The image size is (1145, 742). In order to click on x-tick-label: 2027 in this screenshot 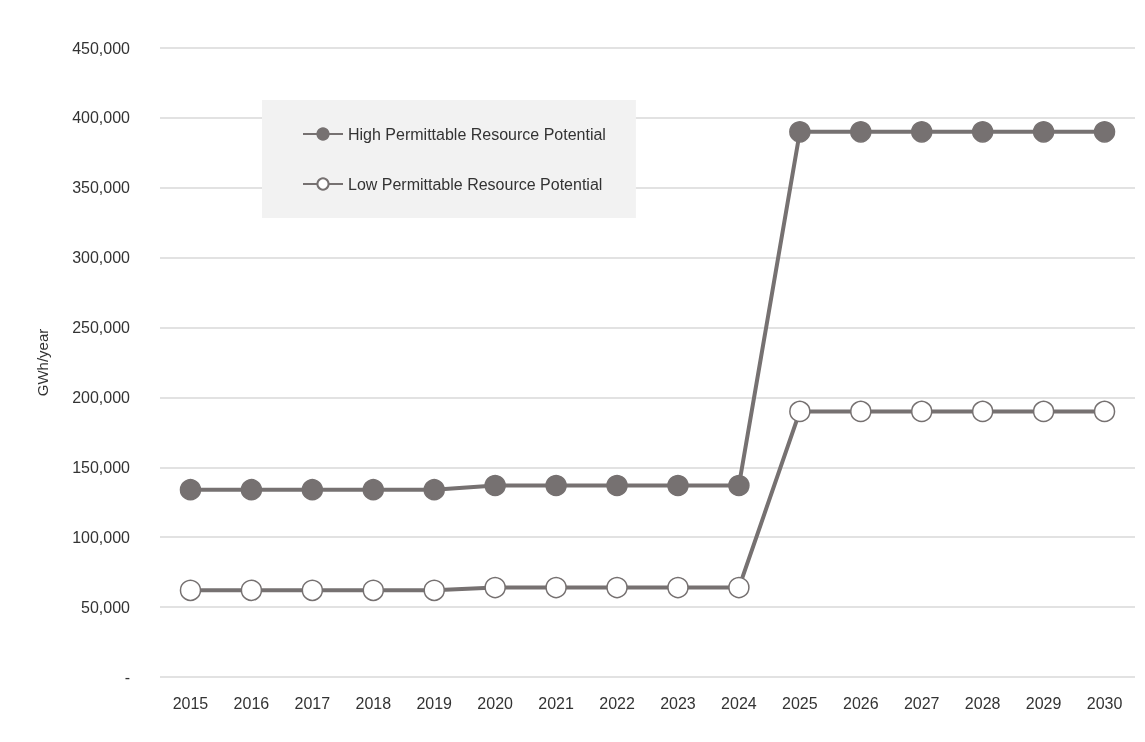, I will do `click(921, 703)`.